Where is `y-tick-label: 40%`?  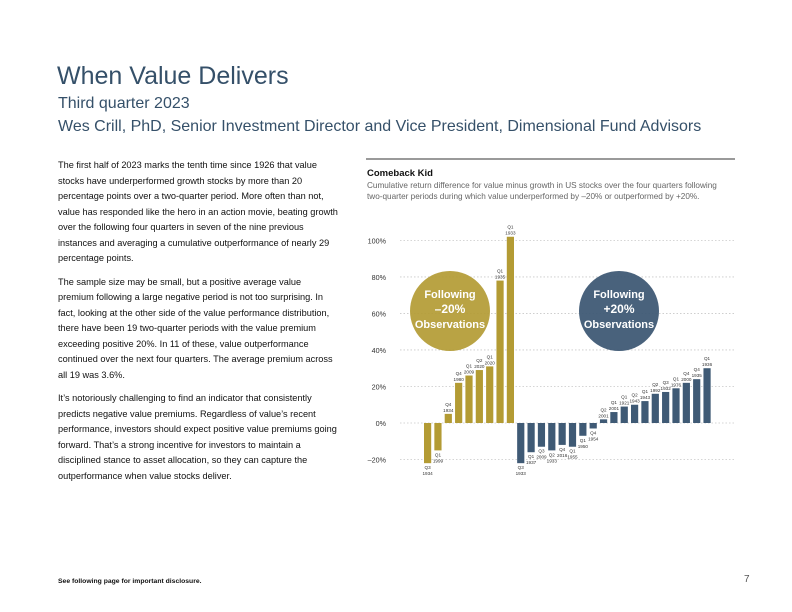 y-tick-label: 40% is located at coordinates (379, 350).